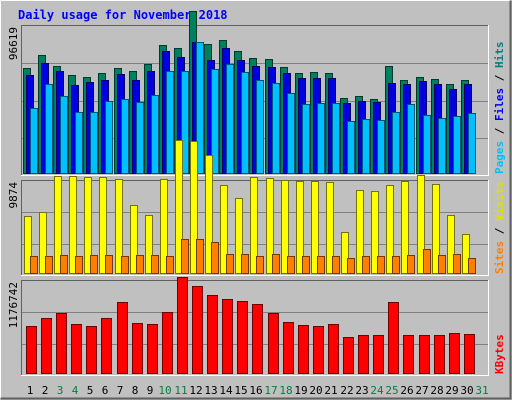 This screenshot has width=512, height=400. Describe the element at coordinates (195, 390) in the screenshot. I see `day-label: 12` at that location.